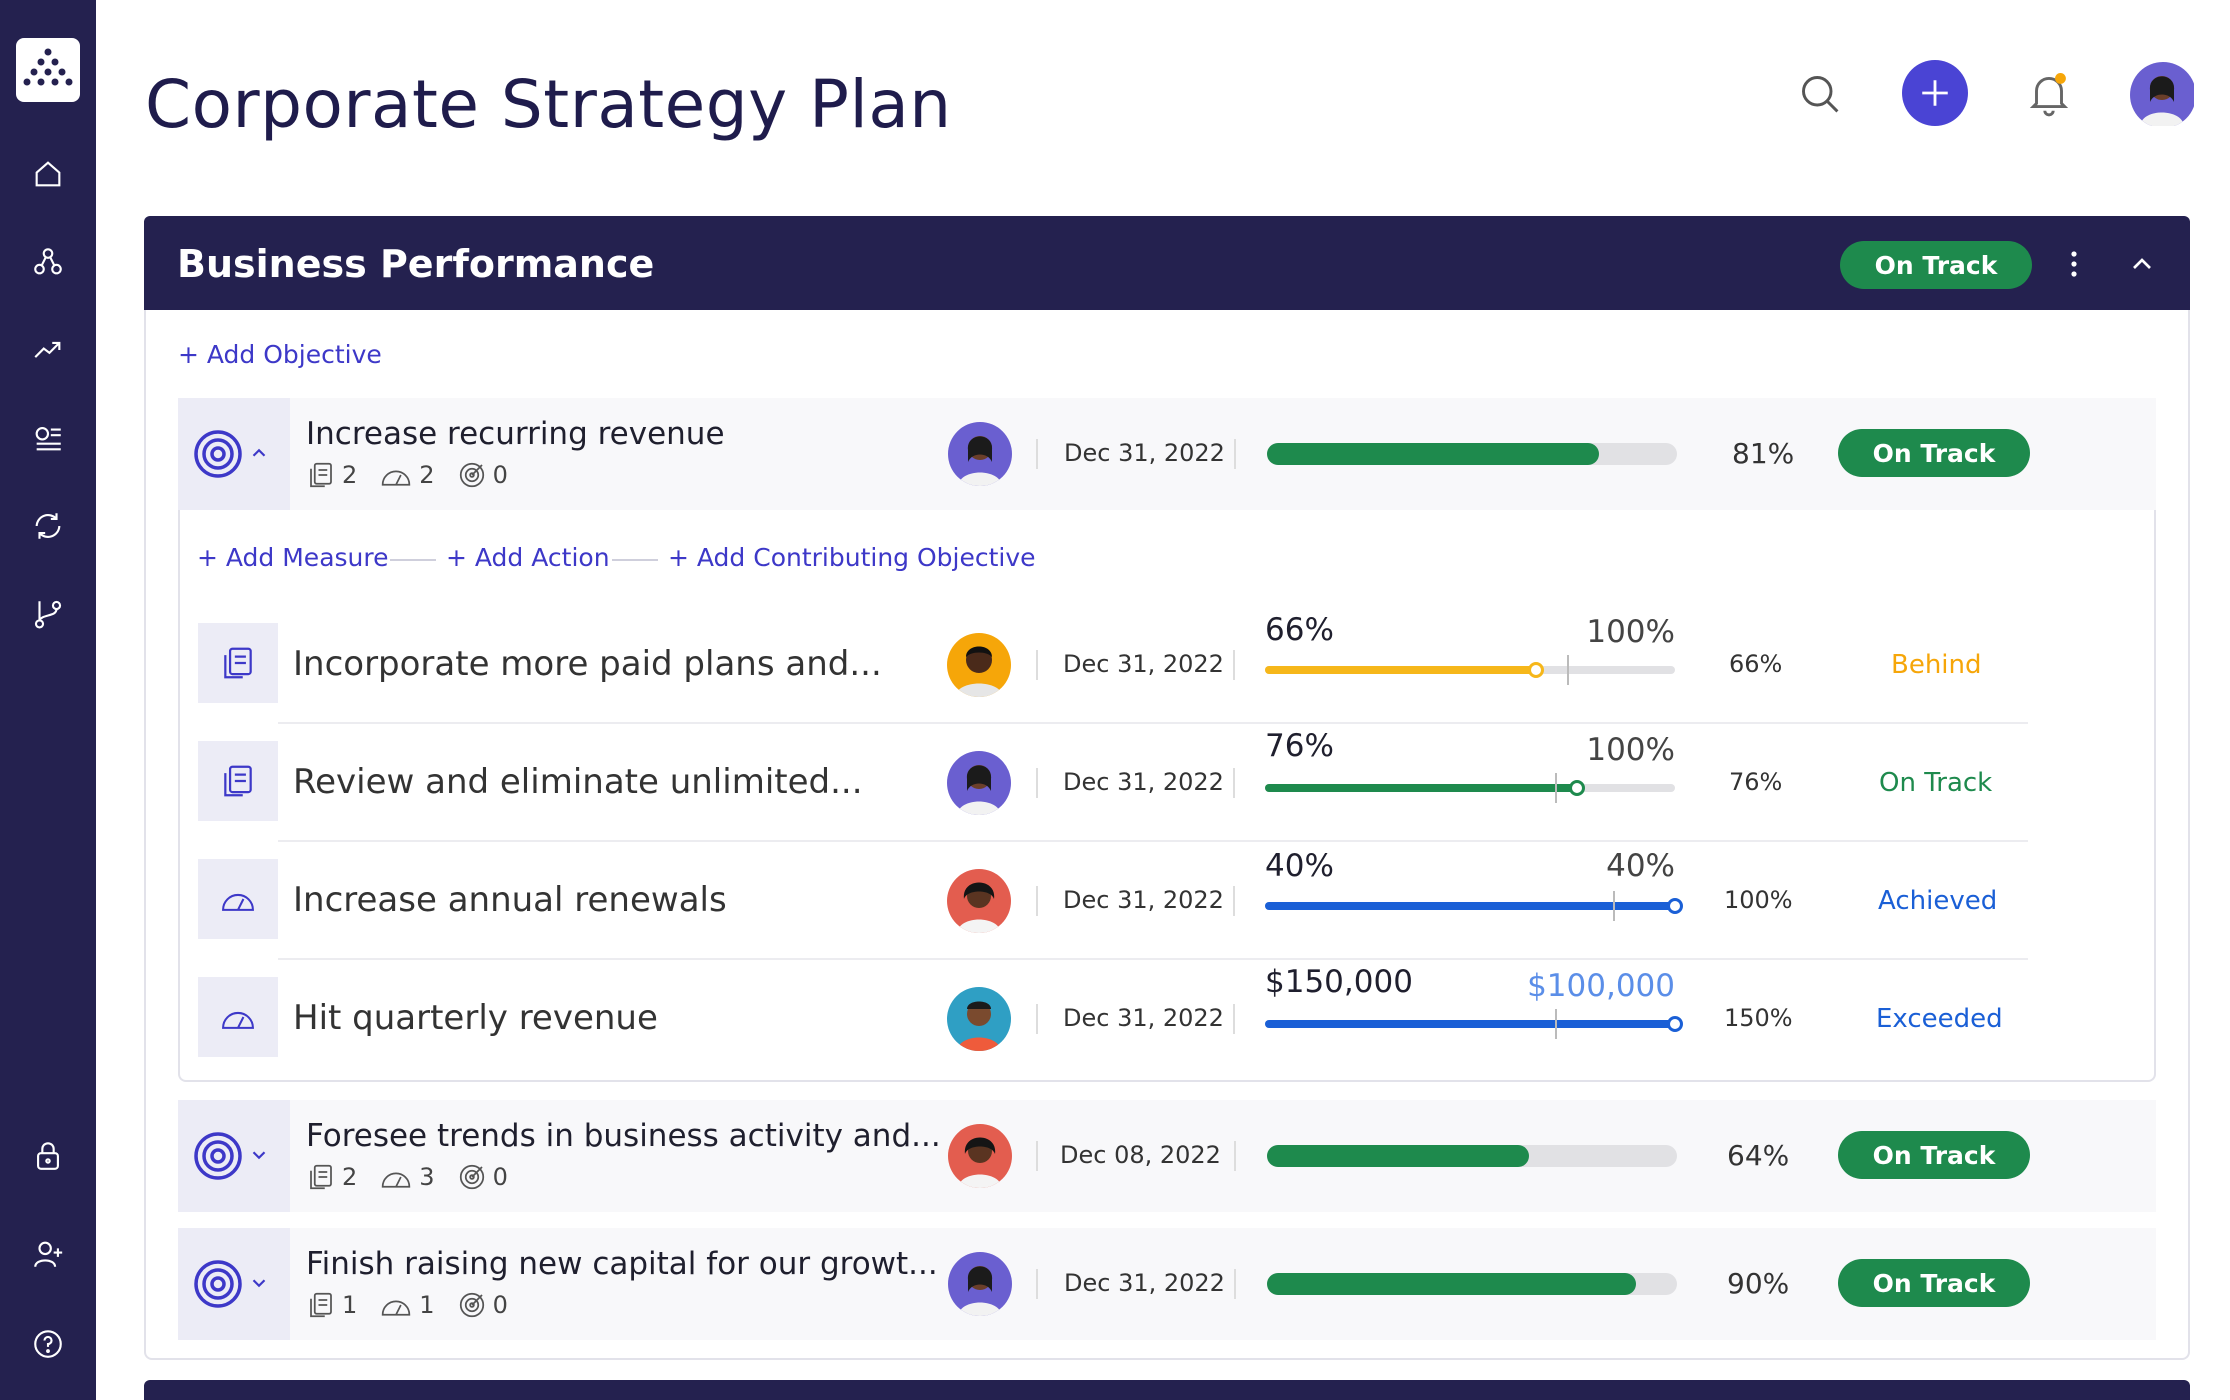 This screenshot has height=1400, width=2230. I want to click on next-section-header, so click(1167, 1390).